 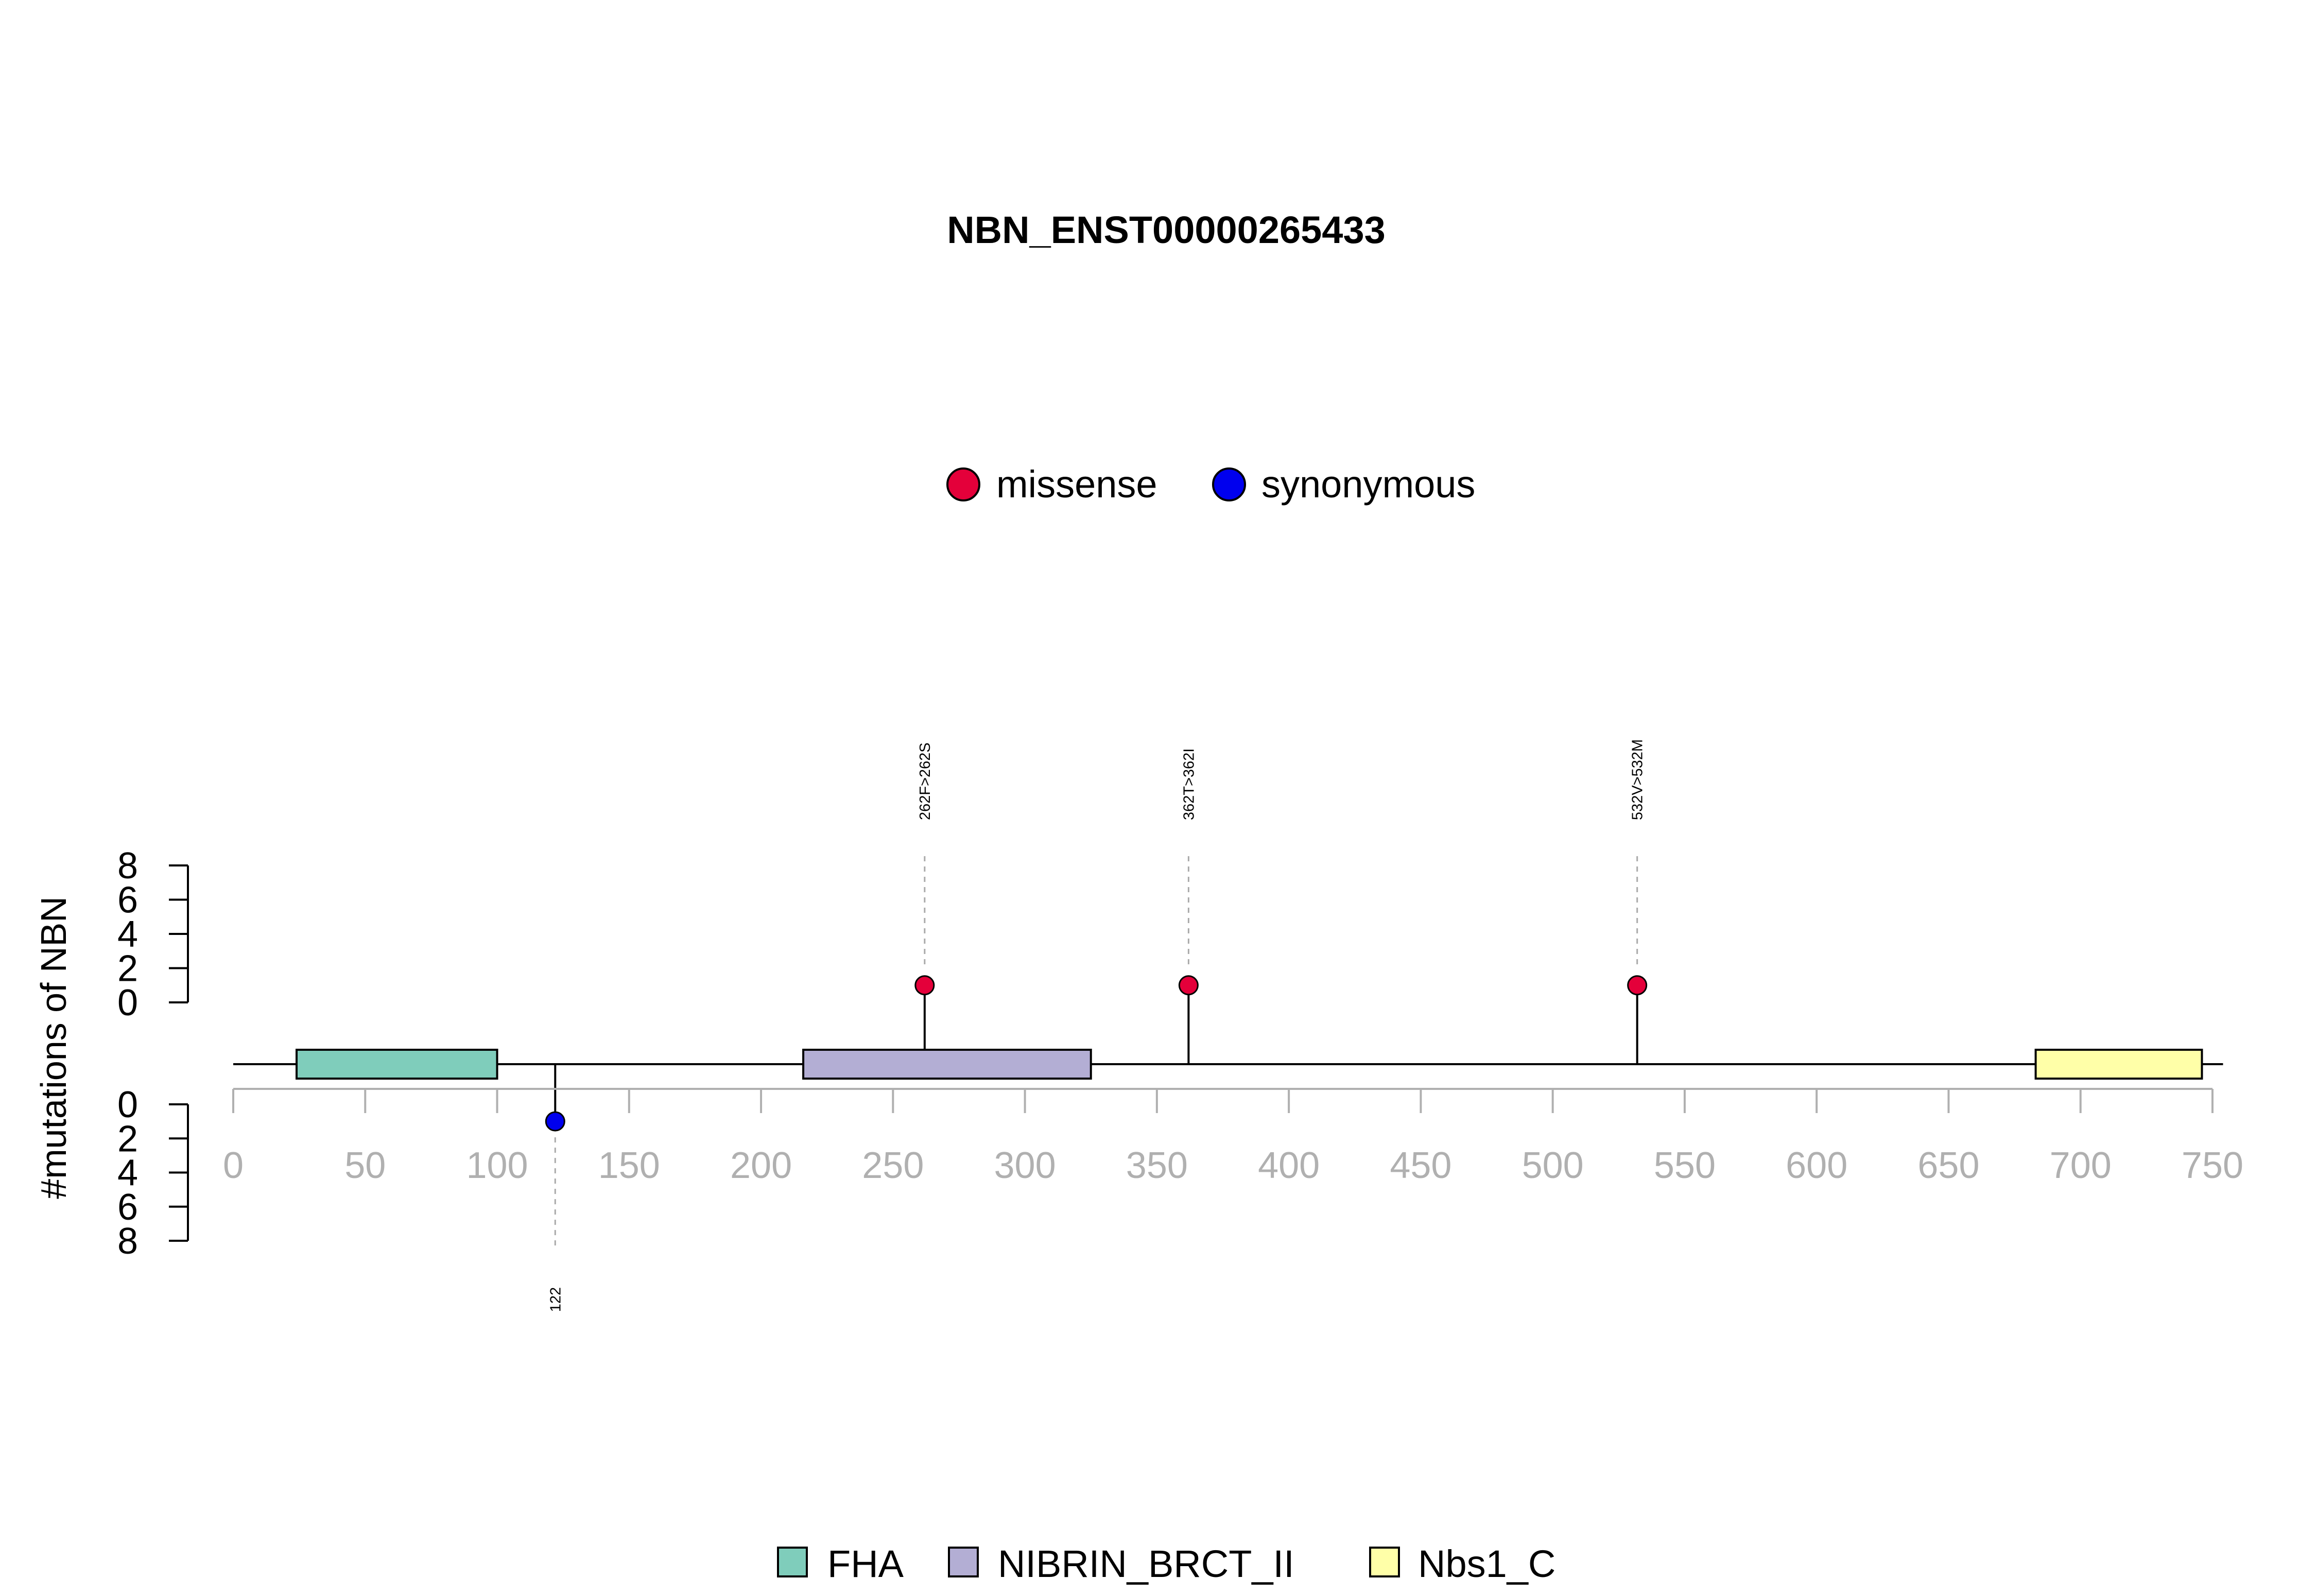 What do you see at coordinates (365, 1165) in the screenshot?
I see `x-tick-label: 50` at bounding box center [365, 1165].